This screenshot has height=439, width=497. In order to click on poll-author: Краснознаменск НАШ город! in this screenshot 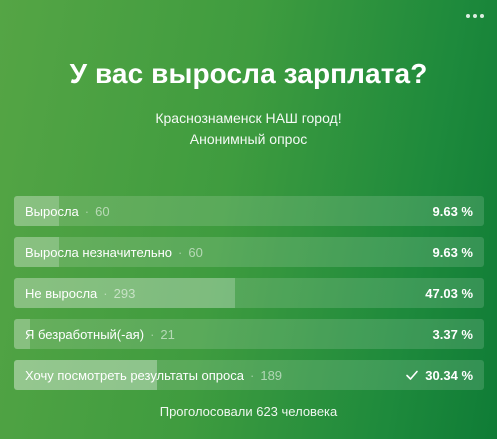, I will do `click(248, 118)`.